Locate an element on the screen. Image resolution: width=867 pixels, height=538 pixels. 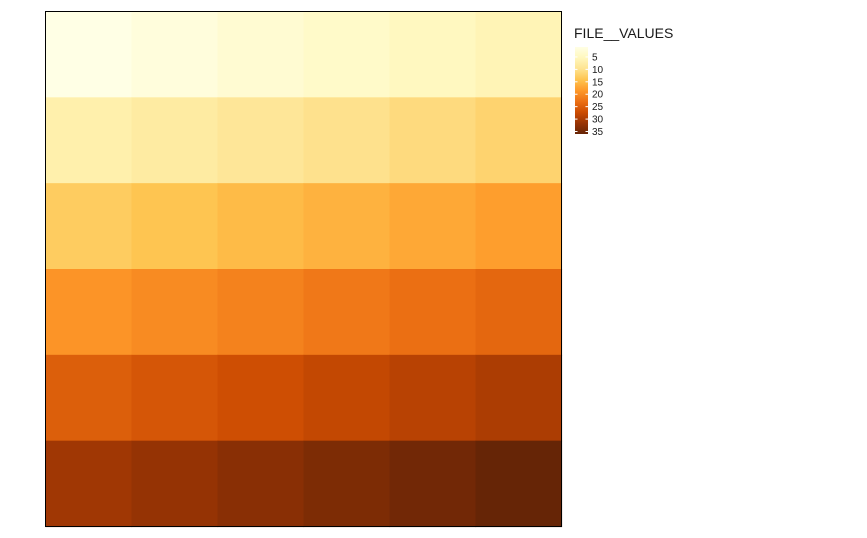
heatmap-cell-r1-c6 is located at coordinates (519, 54).